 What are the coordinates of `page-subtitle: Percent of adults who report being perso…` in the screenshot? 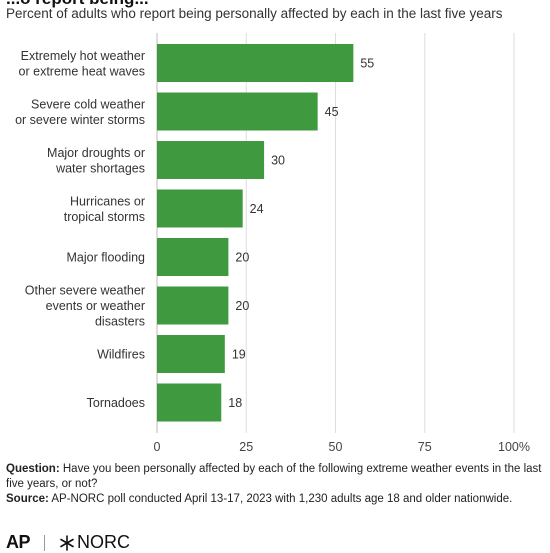 It's located at (254, 13).